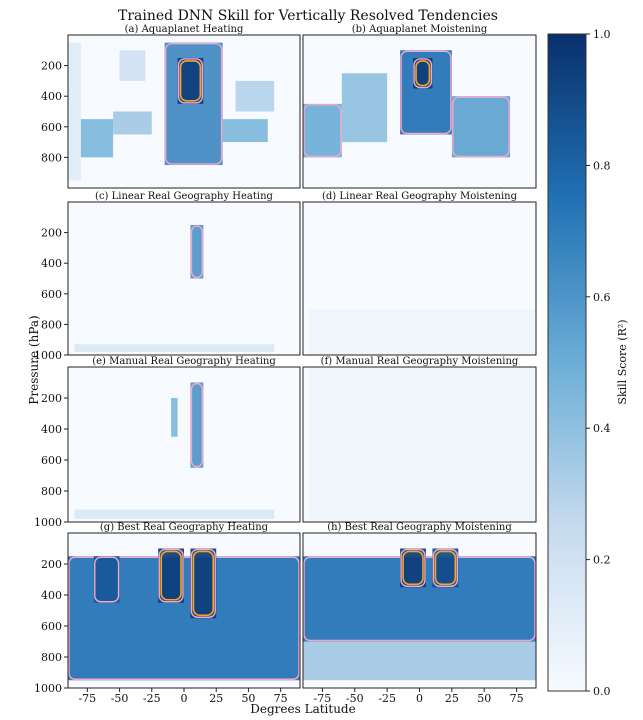  What do you see at coordinates (622, 361) in the screenshot?
I see `colorbar-label: Skill Score (R²)` at bounding box center [622, 361].